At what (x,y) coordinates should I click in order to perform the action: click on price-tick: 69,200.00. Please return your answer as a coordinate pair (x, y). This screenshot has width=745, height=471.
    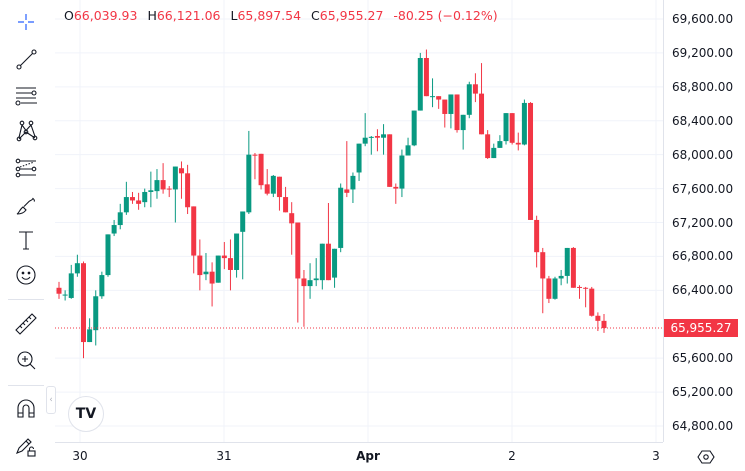
    Looking at the image, I should click on (703, 52).